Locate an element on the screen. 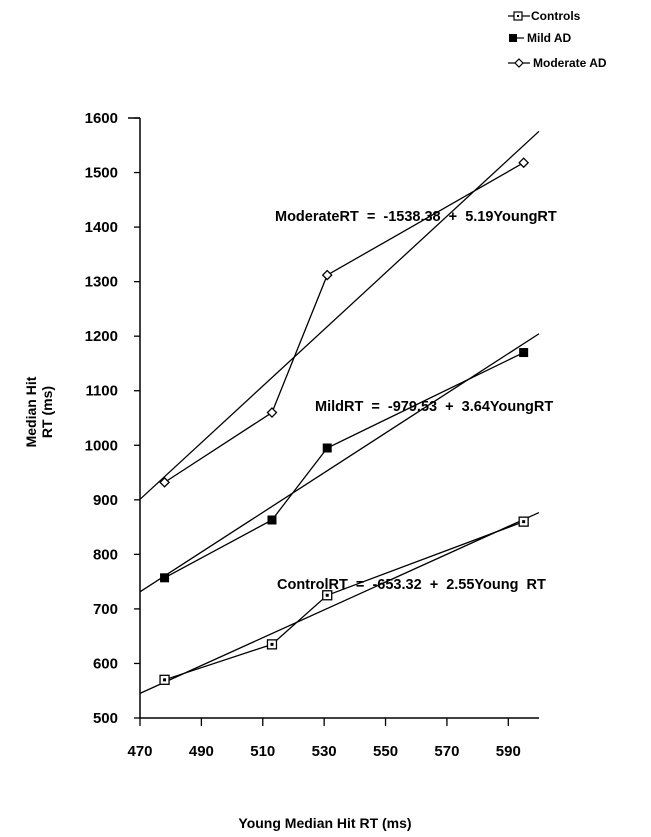  equation-mild: MildRT = -979.53 + 3.64YoungRT is located at coordinates (434, 407).